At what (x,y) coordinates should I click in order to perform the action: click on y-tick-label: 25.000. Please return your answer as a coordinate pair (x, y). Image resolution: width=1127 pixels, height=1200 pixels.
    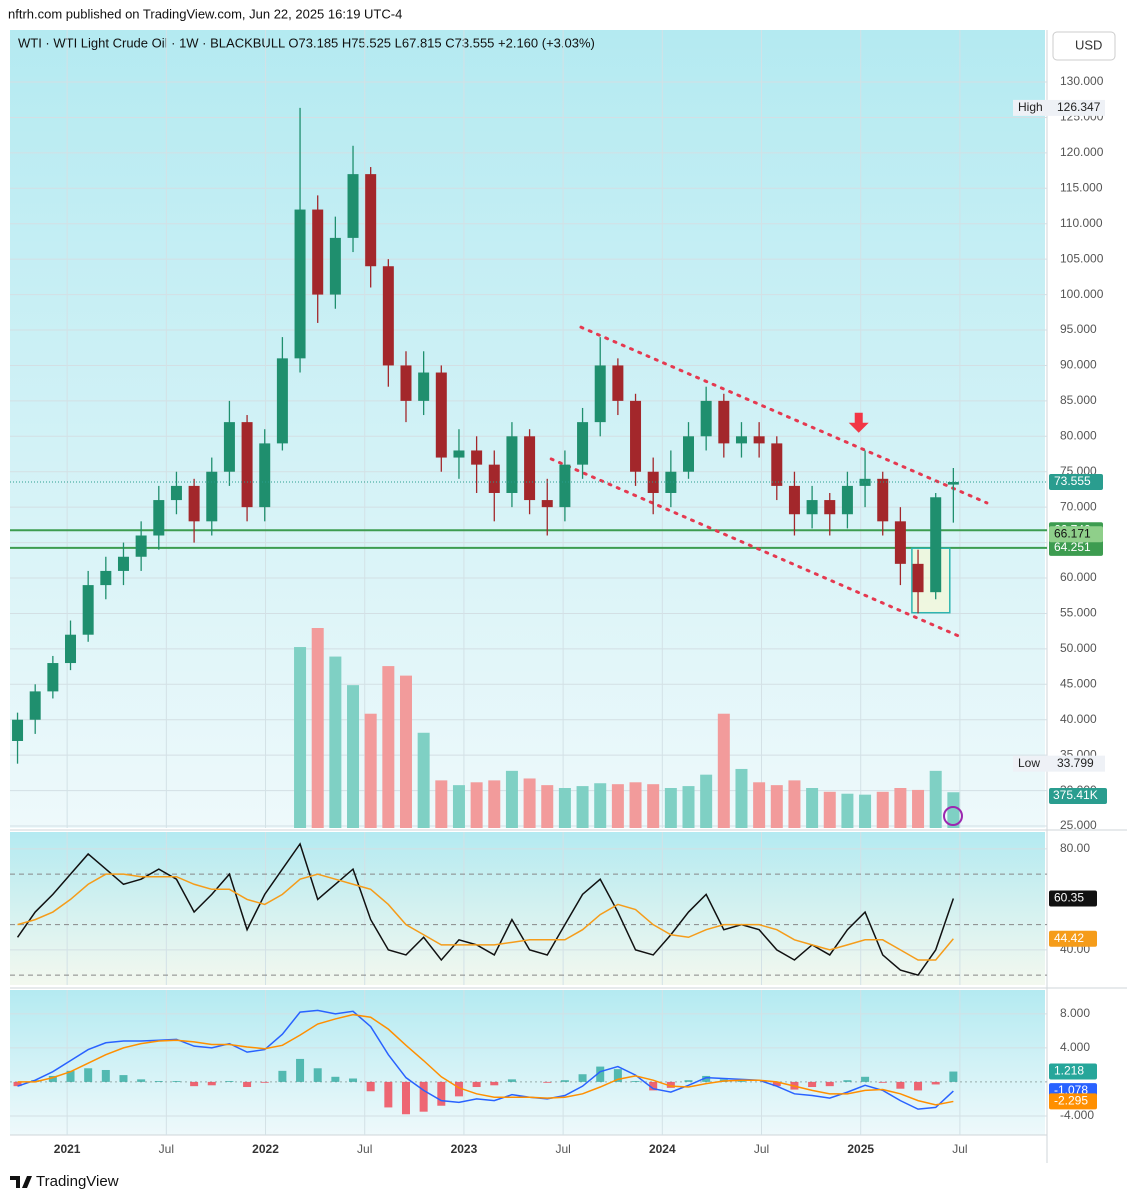
    Looking at the image, I should click on (1078, 825).